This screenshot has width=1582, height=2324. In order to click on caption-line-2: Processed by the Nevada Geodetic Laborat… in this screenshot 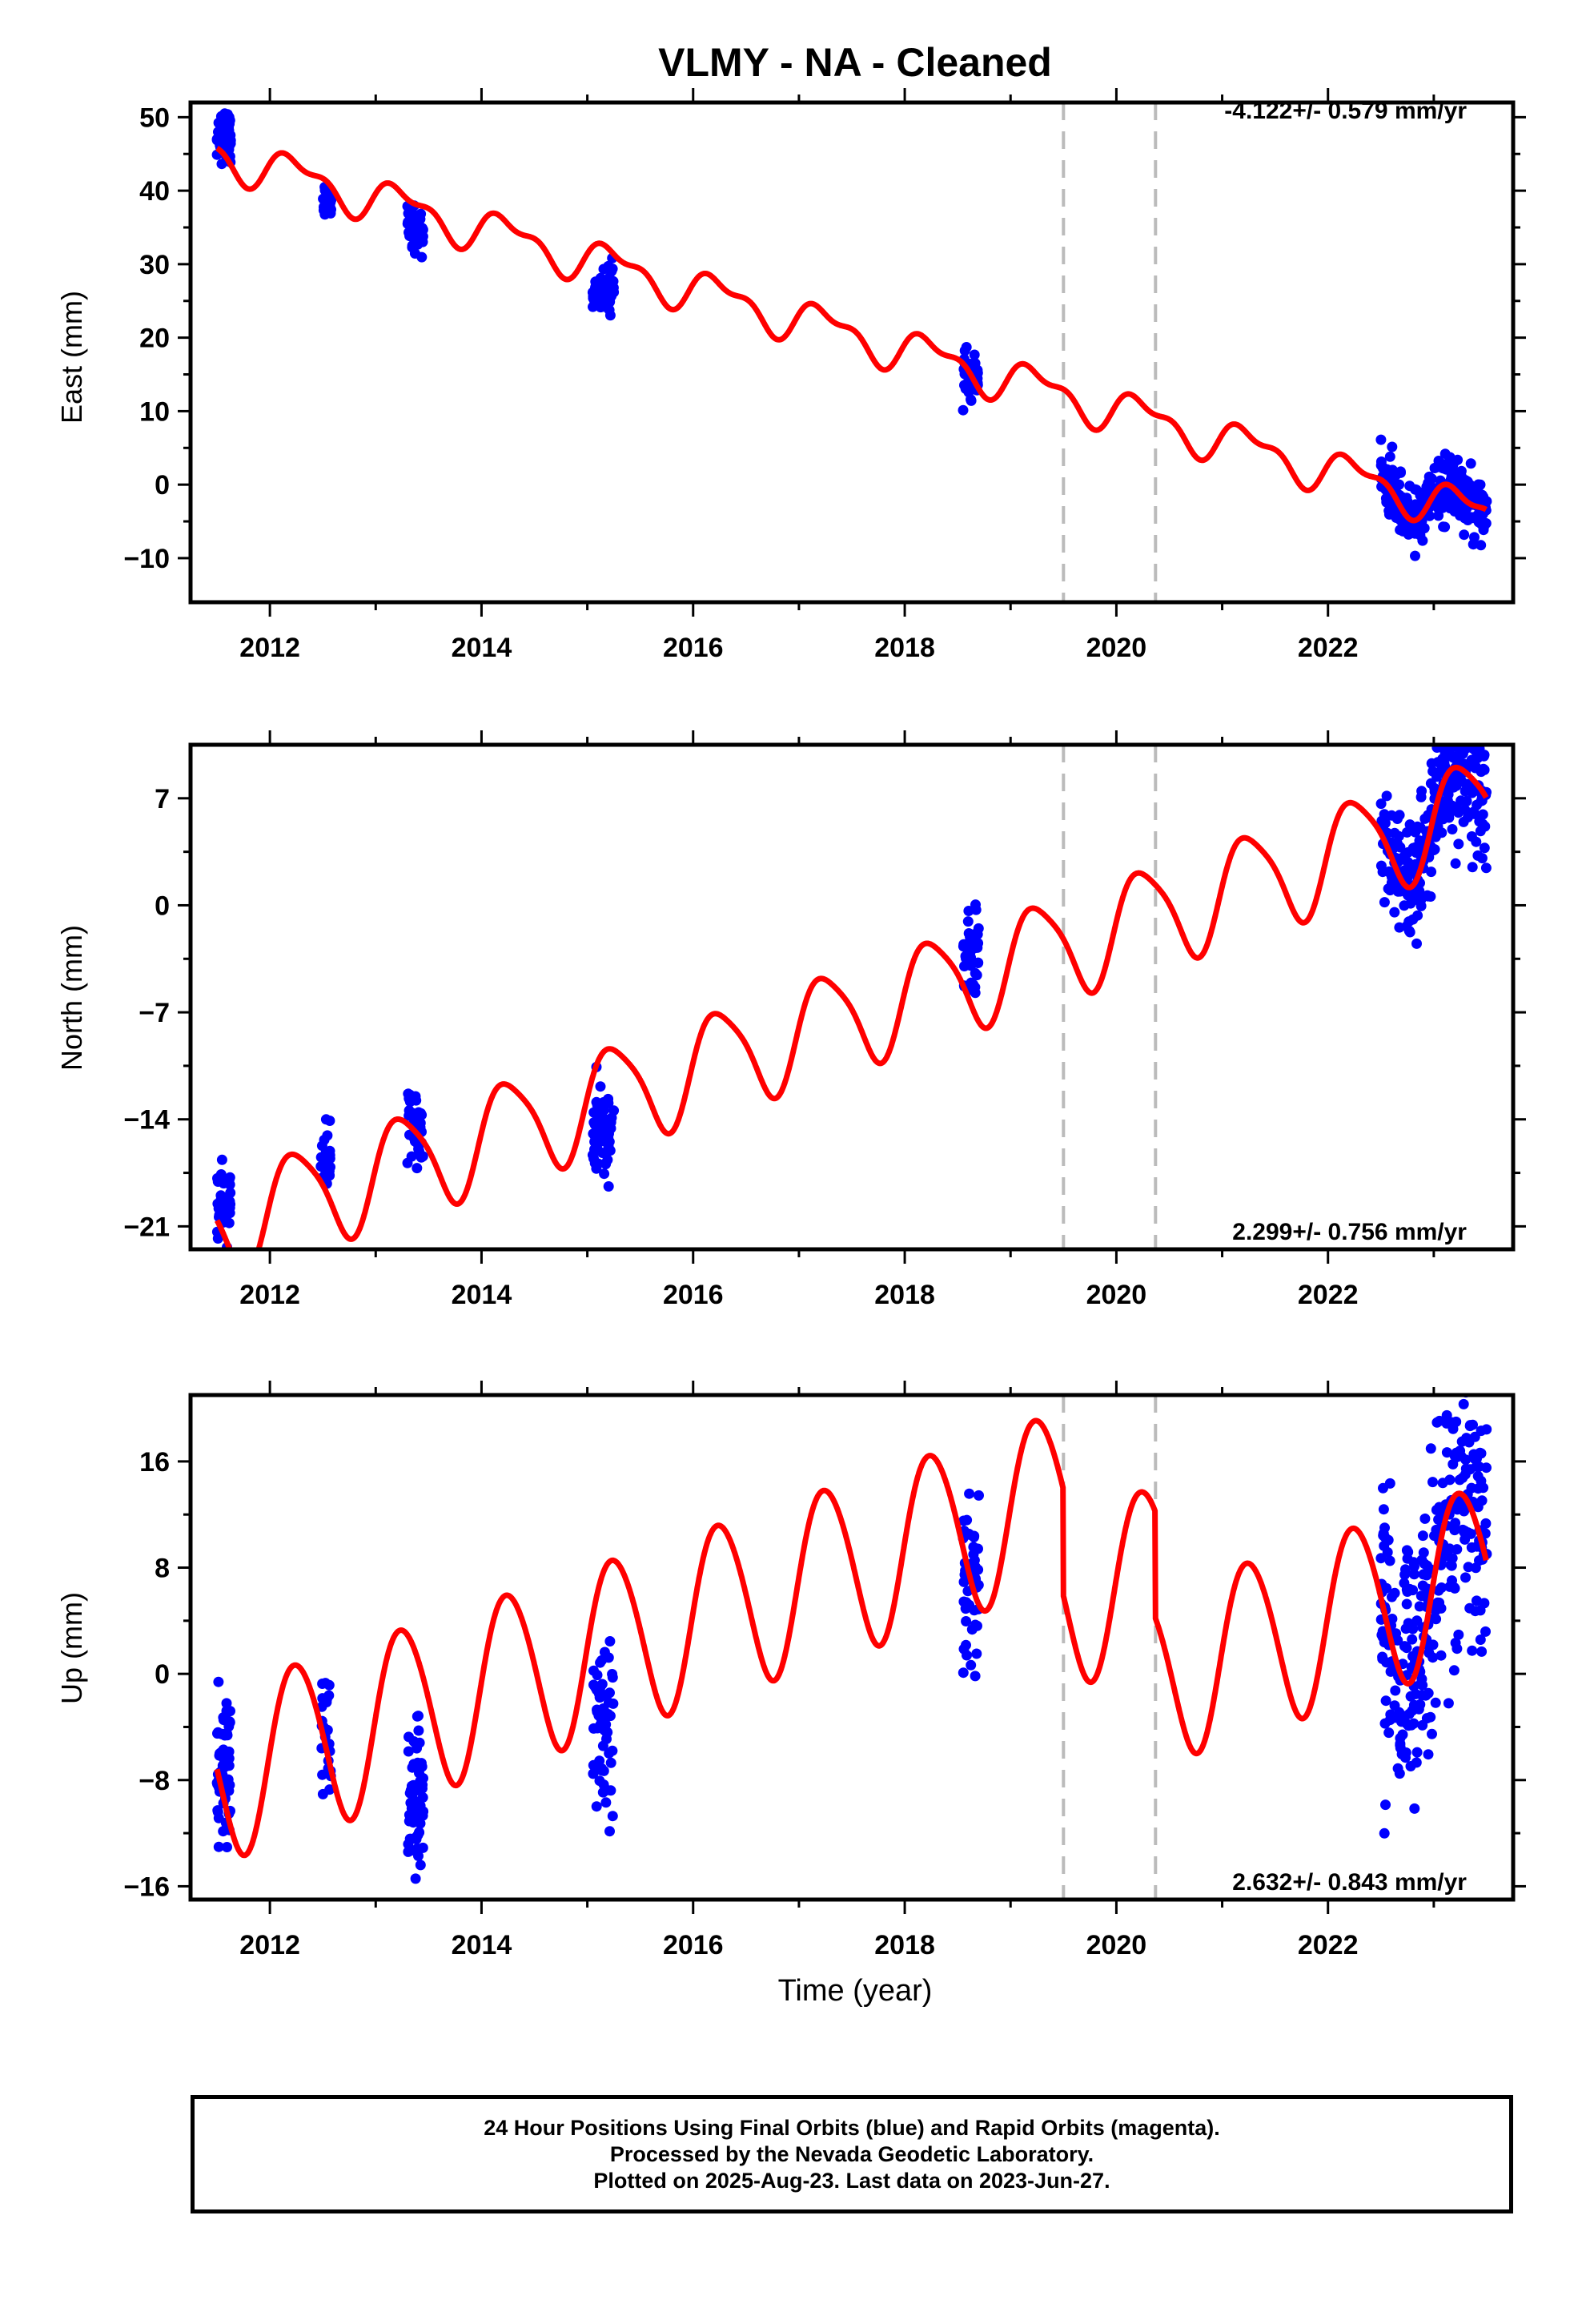, I will do `click(851, 2153)`.